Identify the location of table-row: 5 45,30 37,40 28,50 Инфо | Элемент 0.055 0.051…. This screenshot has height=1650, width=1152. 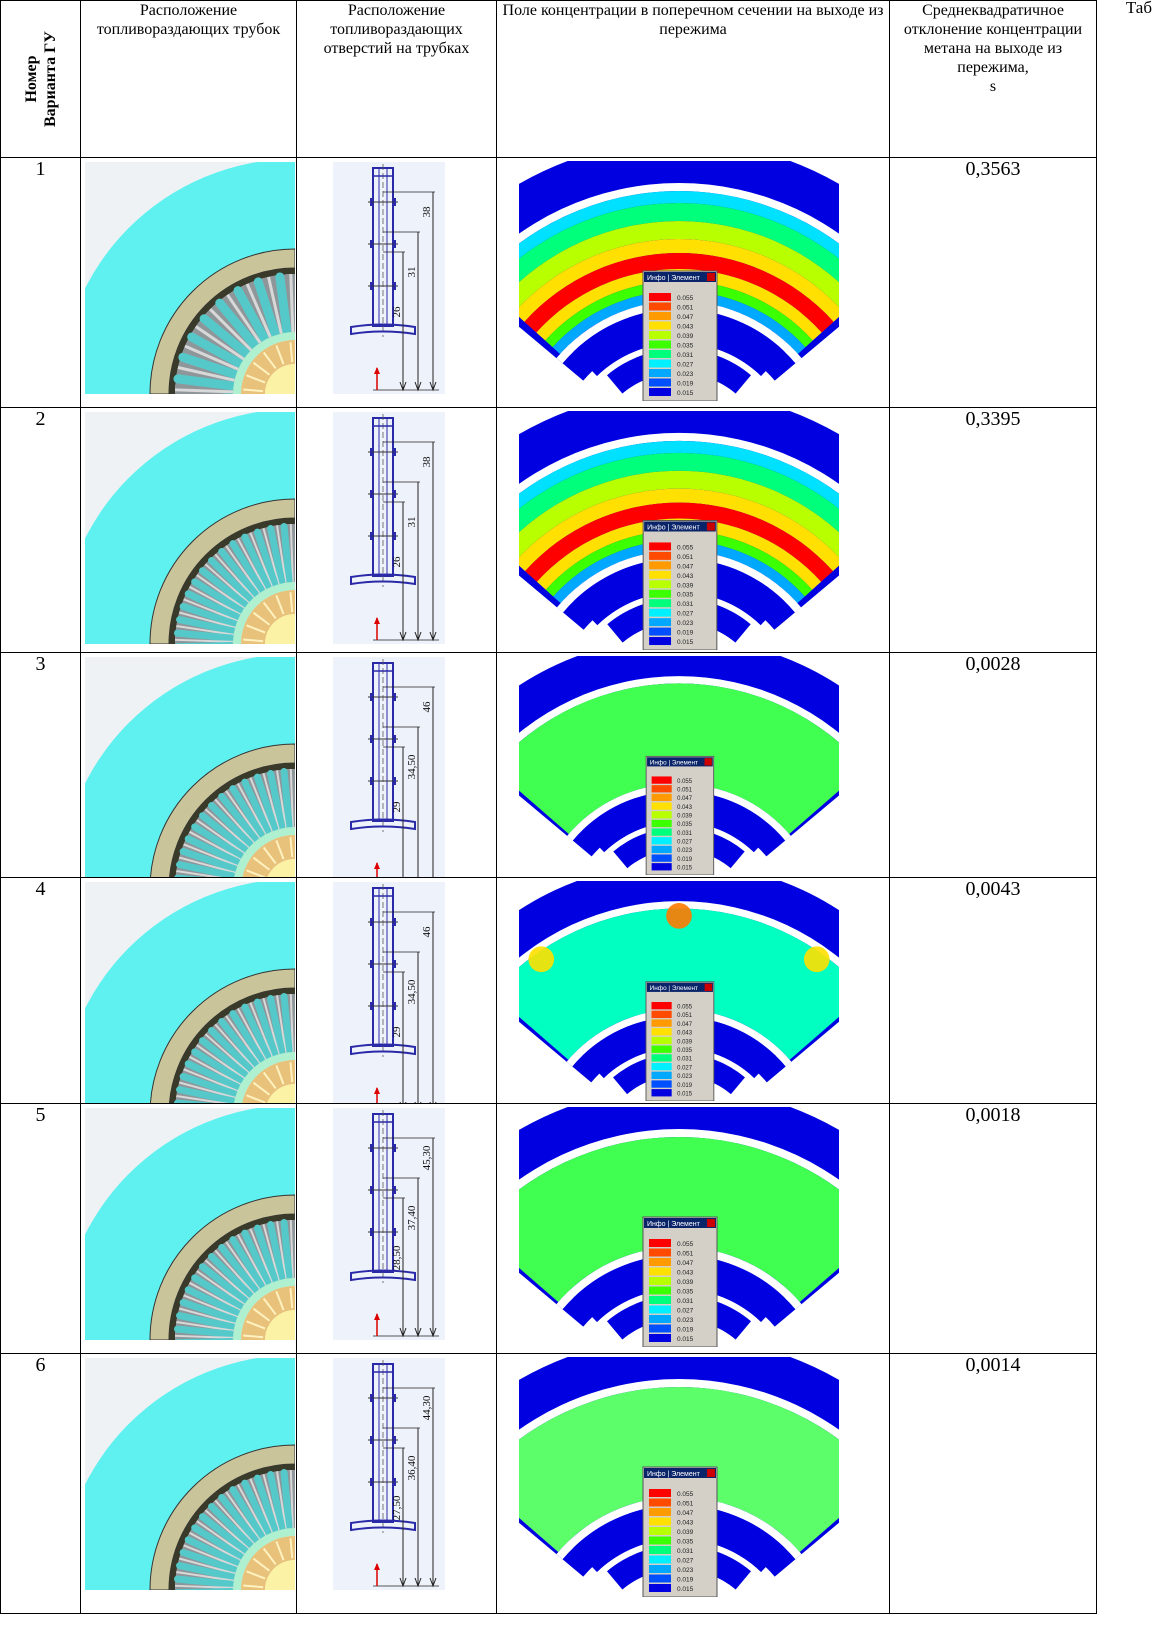
(548, 1228).